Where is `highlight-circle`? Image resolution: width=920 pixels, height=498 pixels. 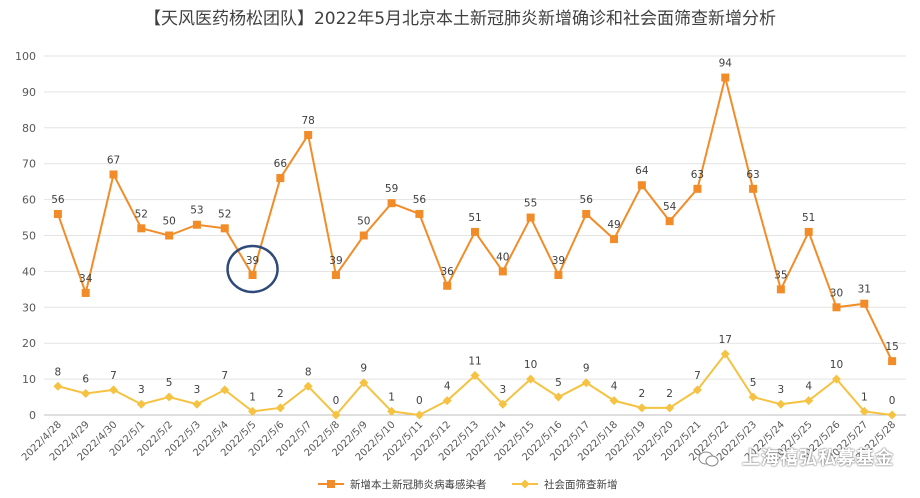
highlight-circle is located at coordinates (252, 269).